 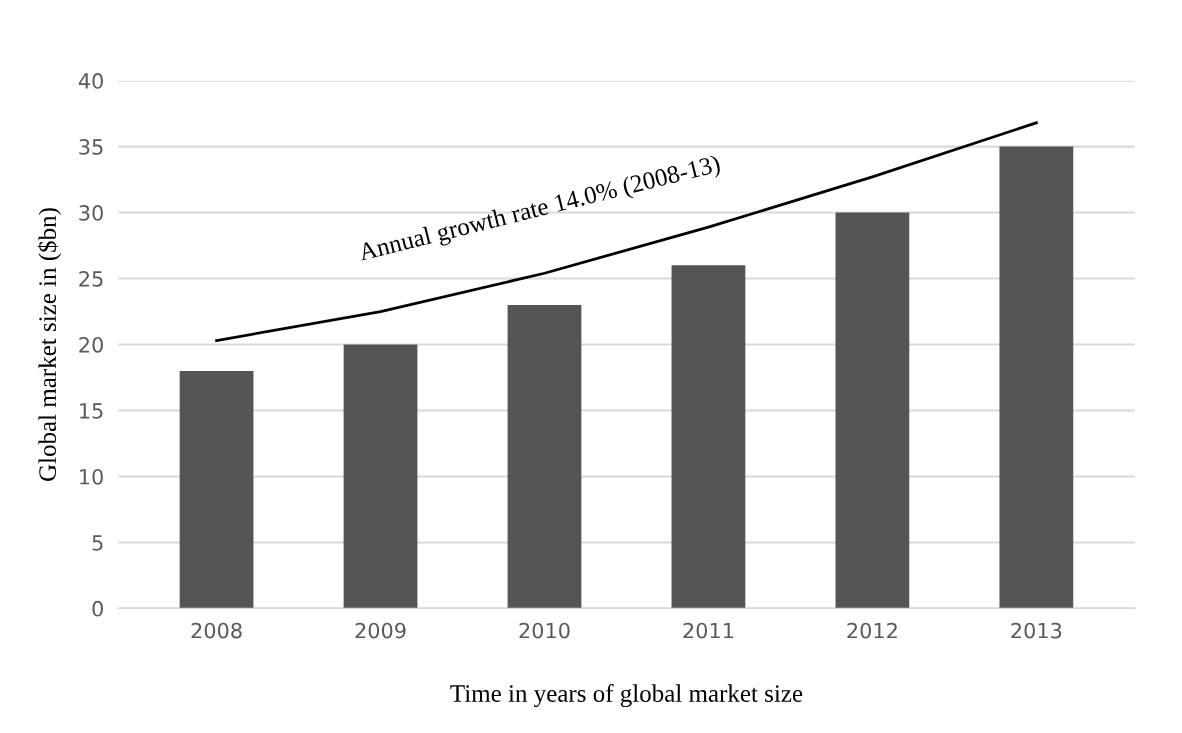 What do you see at coordinates (91, 411) in the screenshot?
I see `y-tick-label: 15` at bounding box center [91, 411].